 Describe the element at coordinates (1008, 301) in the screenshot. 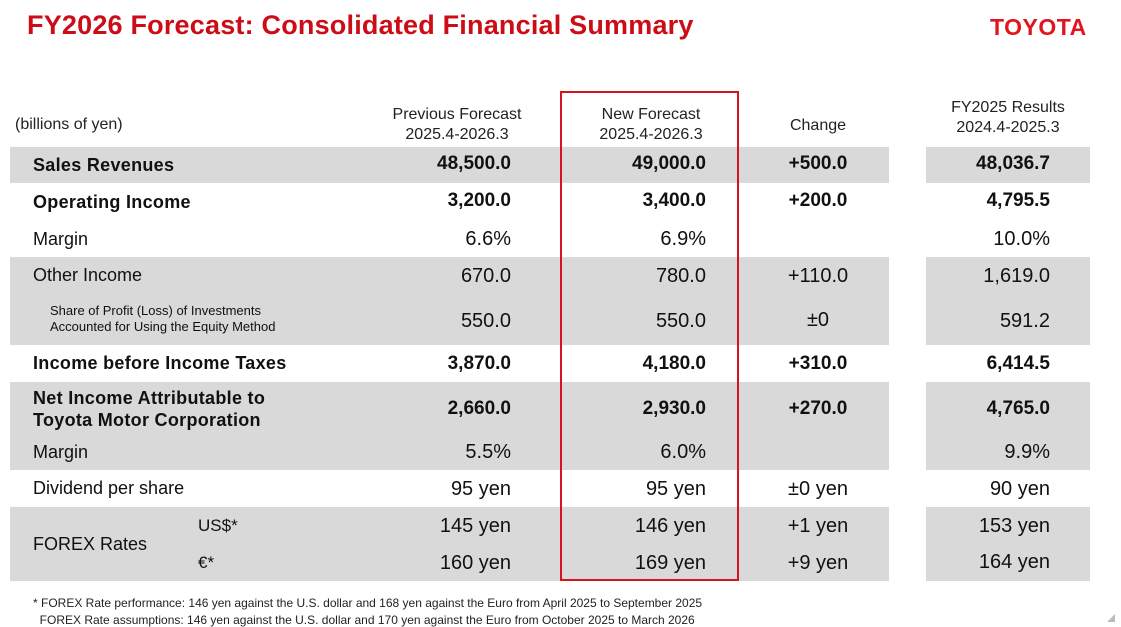

I see `band-other-right` at that location.